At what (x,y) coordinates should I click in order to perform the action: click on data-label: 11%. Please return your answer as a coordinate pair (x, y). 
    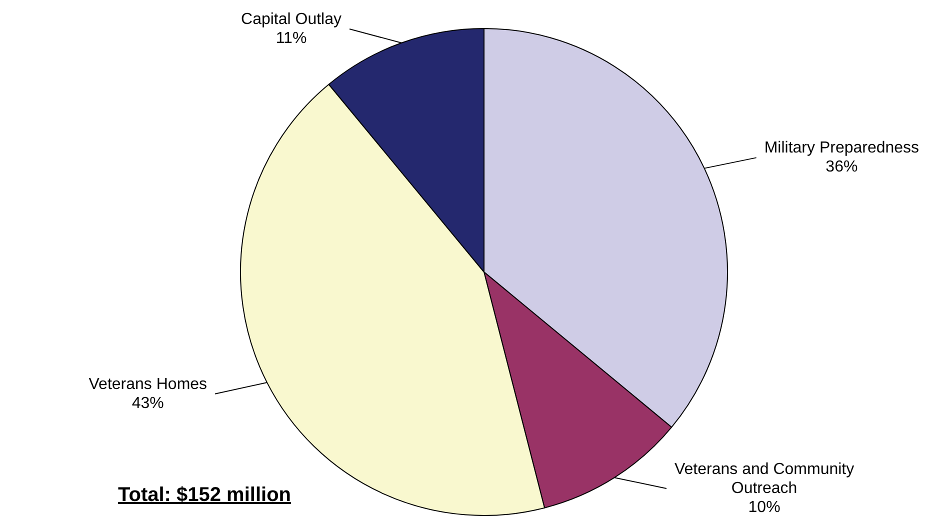
    Looking at the image, I should click on (291, 38).